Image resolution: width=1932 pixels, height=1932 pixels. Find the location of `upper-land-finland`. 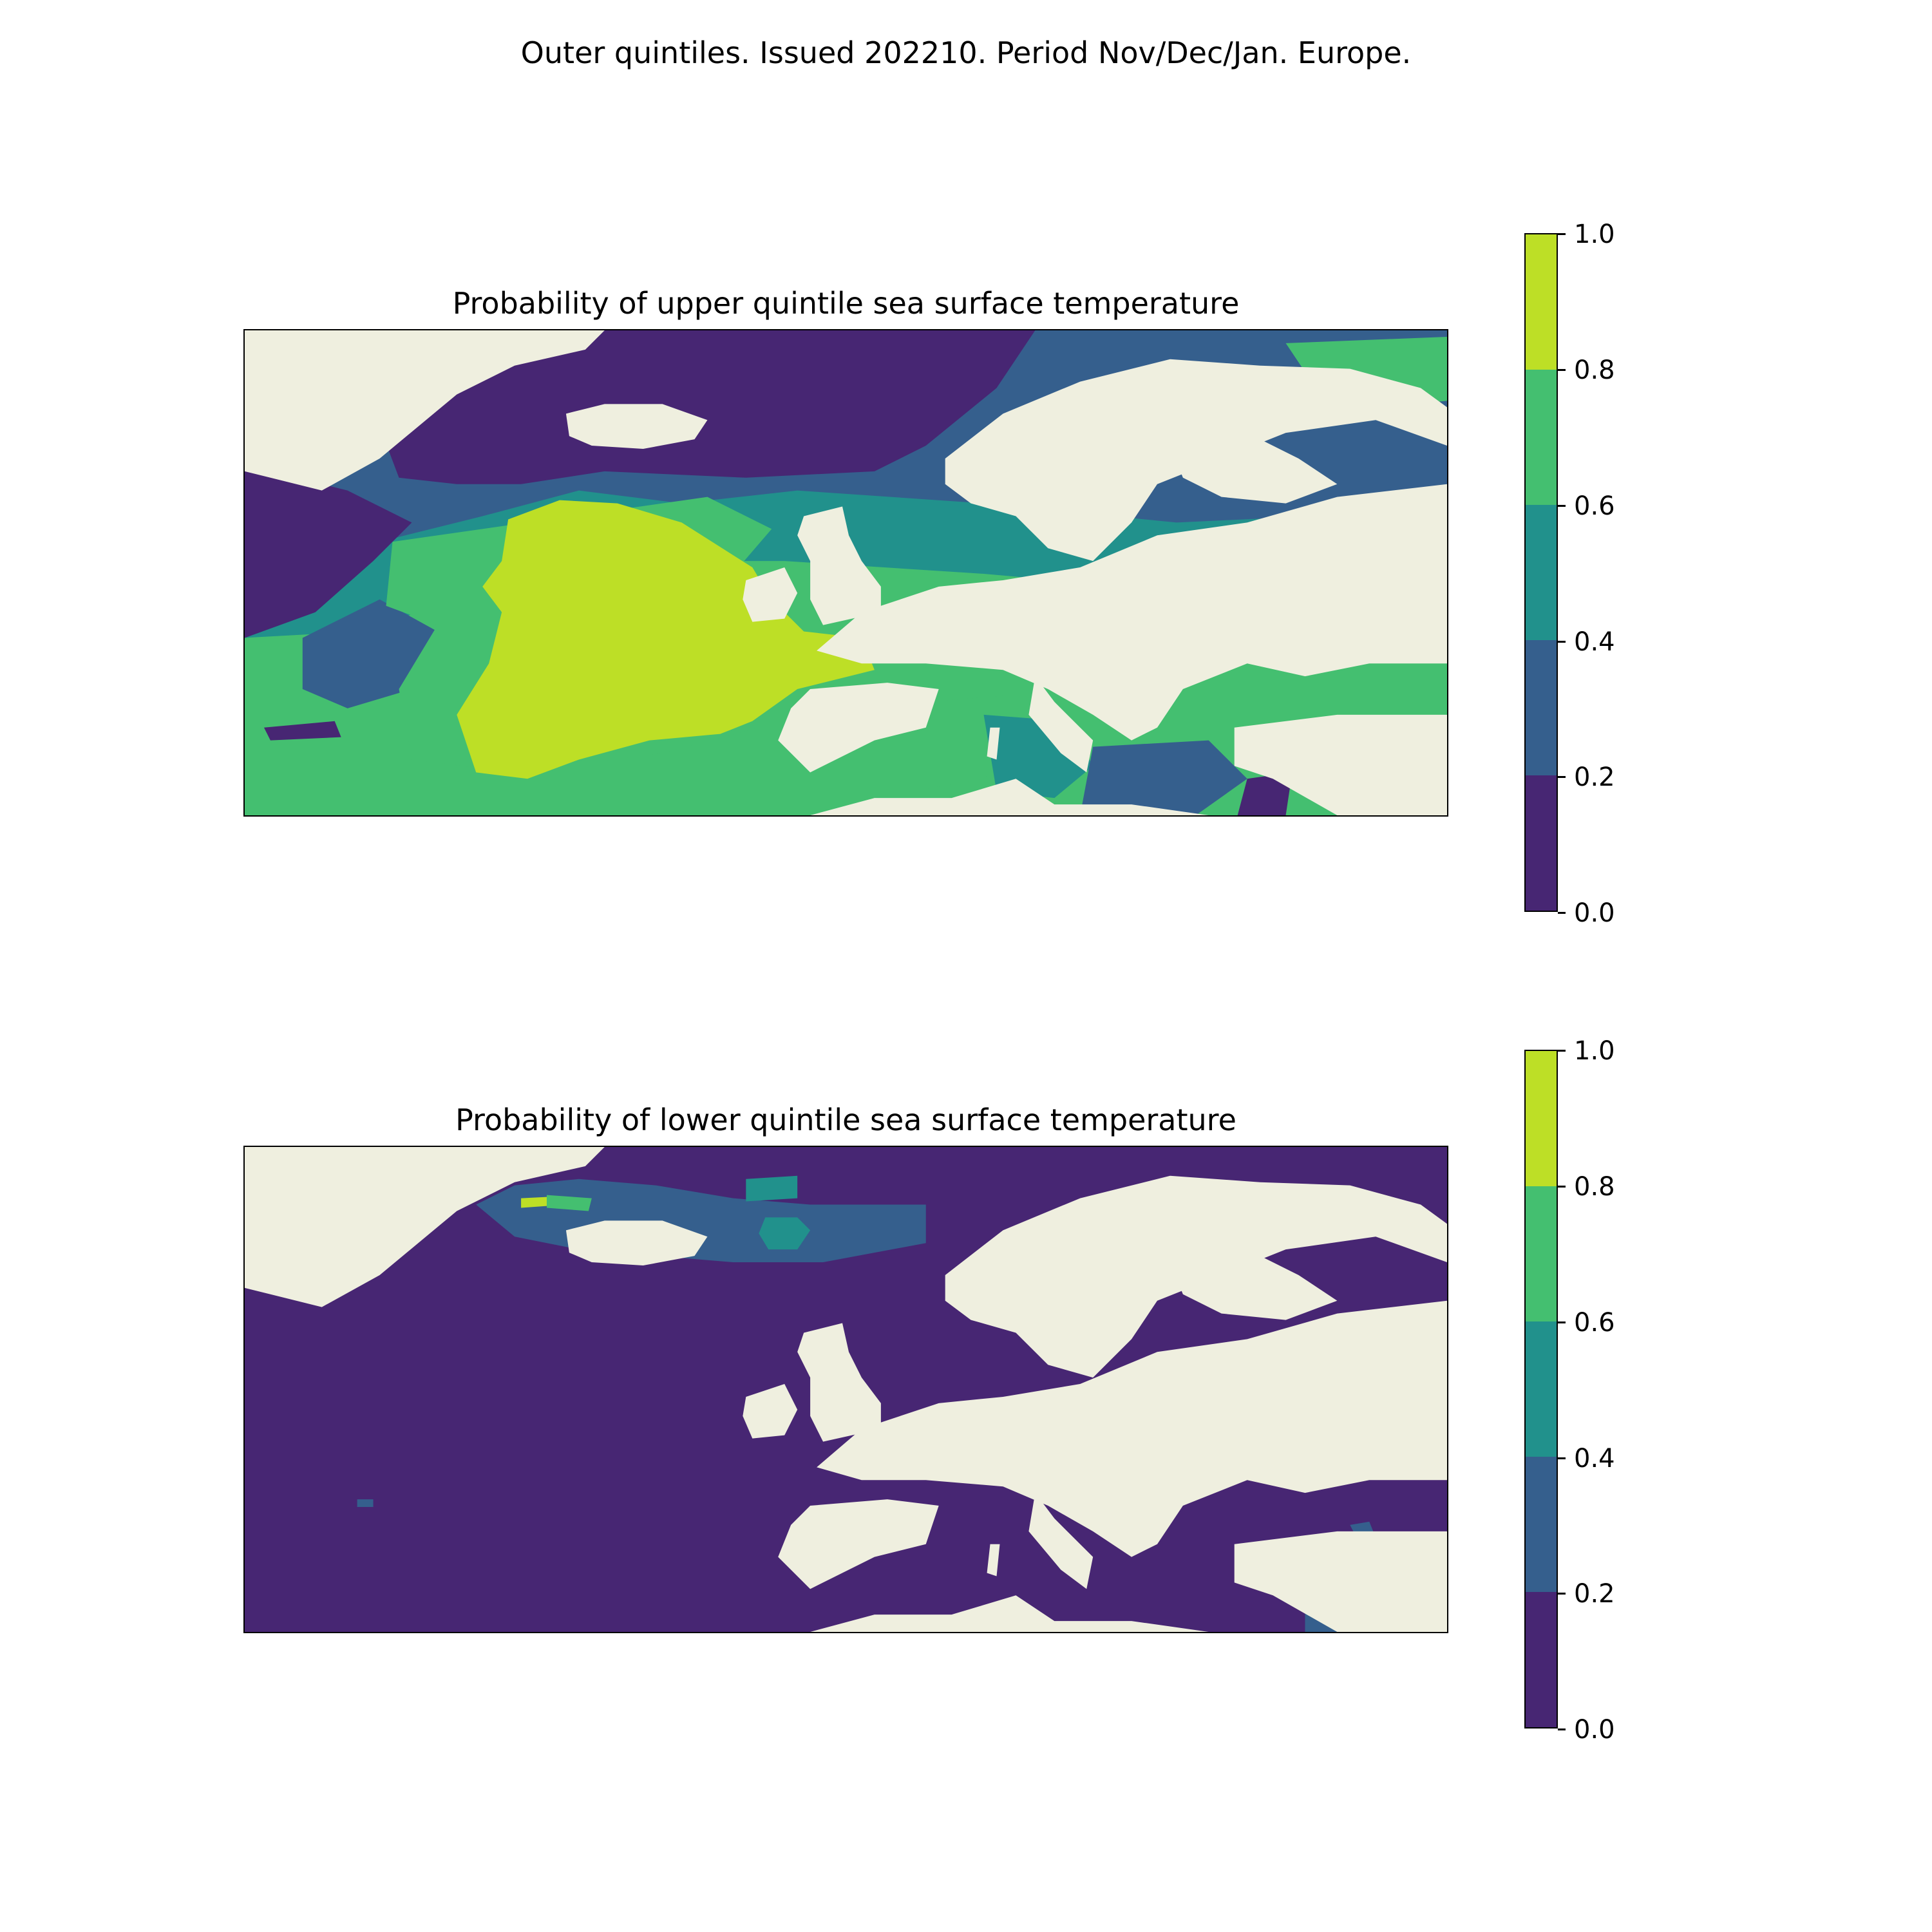

upper-land-finland is located at coordinates (1254, 468).